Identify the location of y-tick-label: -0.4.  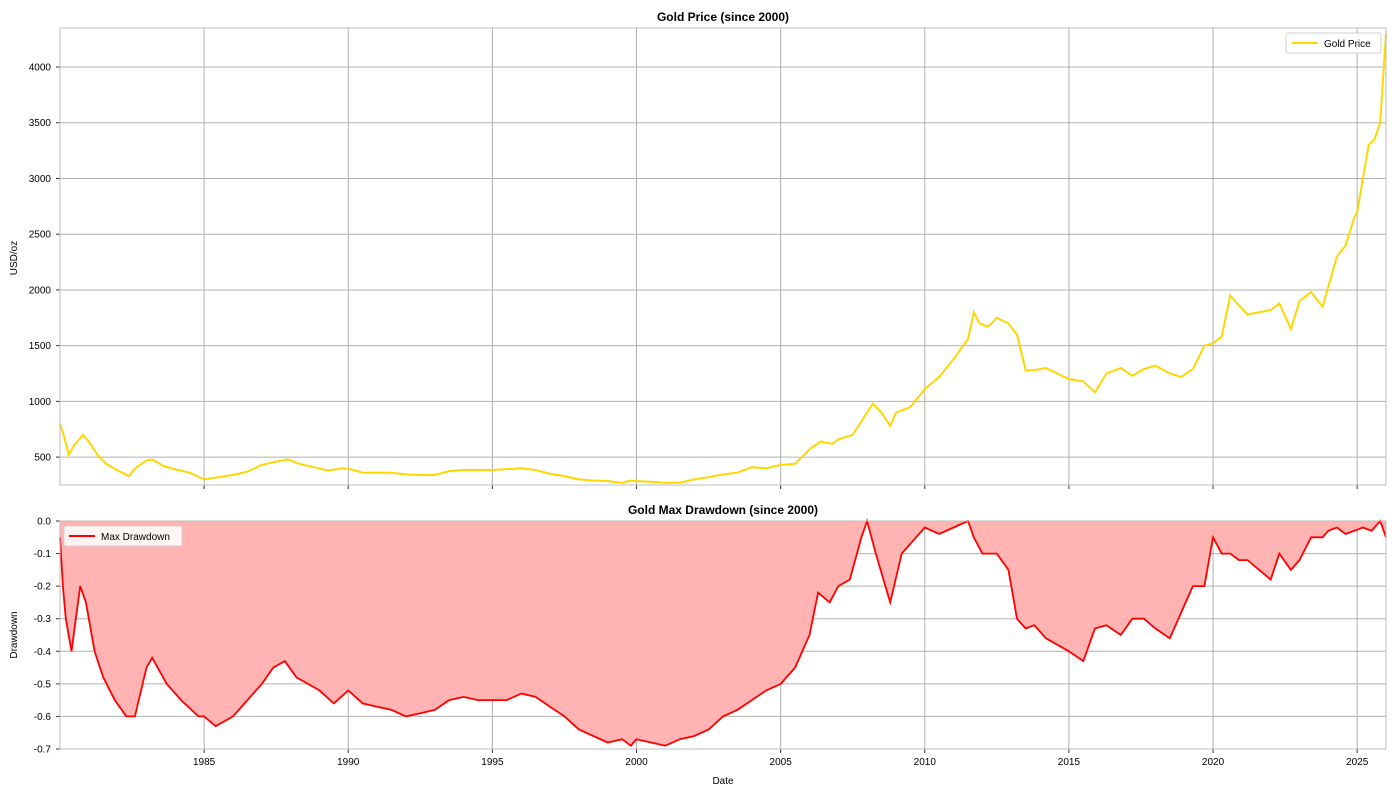
(43, 652).